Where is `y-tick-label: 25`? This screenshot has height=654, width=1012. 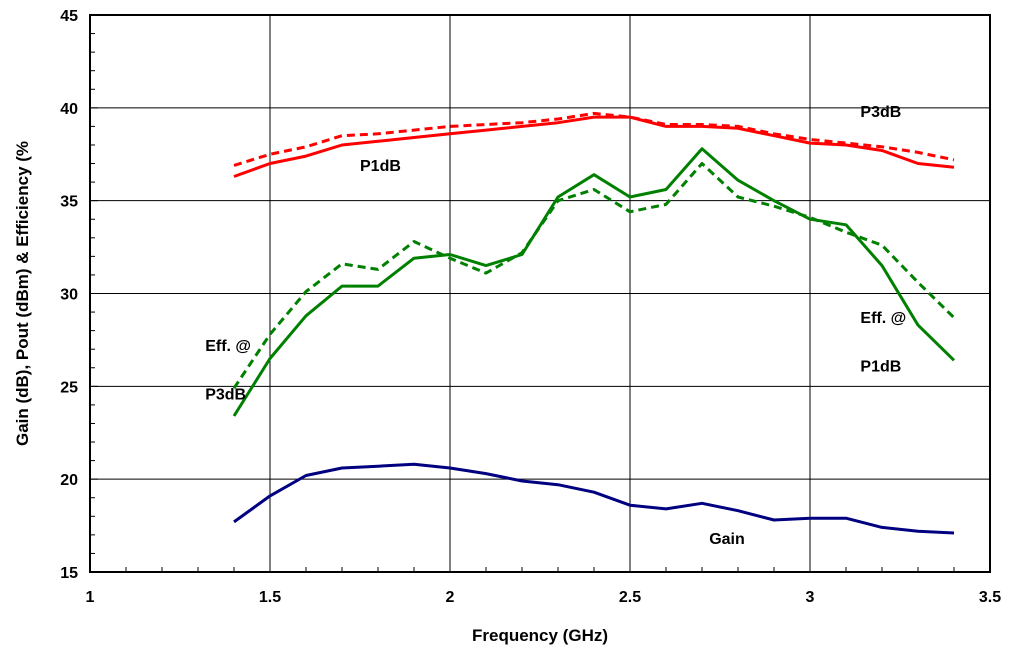
y-tick-label: 25 is located at coordinates (69, 387).